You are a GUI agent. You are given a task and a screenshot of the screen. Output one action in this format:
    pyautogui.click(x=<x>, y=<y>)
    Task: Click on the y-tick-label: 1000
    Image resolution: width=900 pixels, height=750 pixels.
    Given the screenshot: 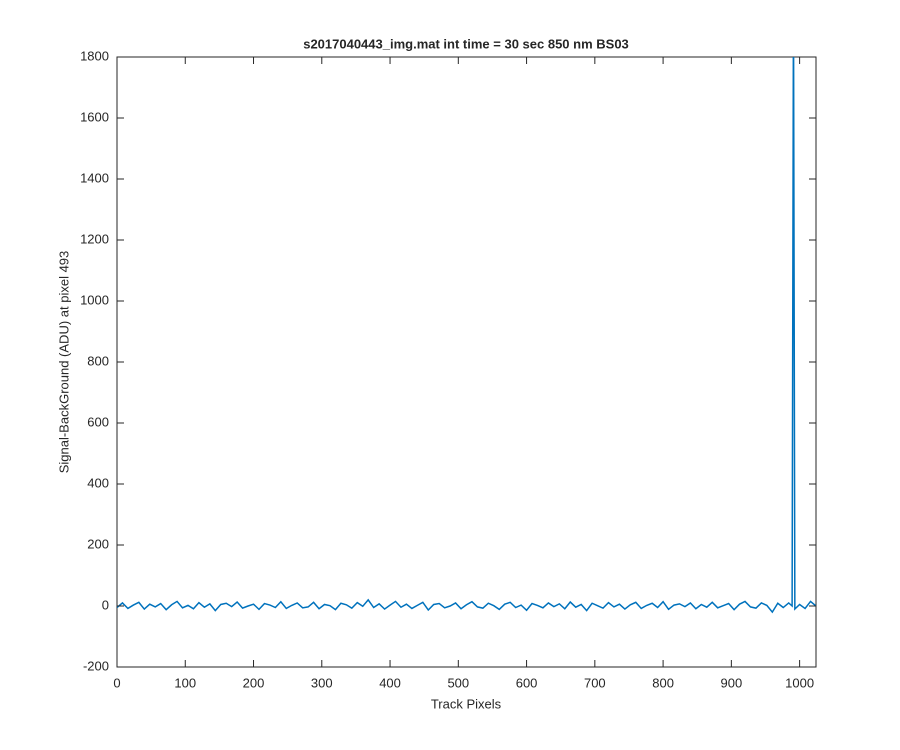 What is the action you would take?
    pyautogui.click(x=94, y=299)
    